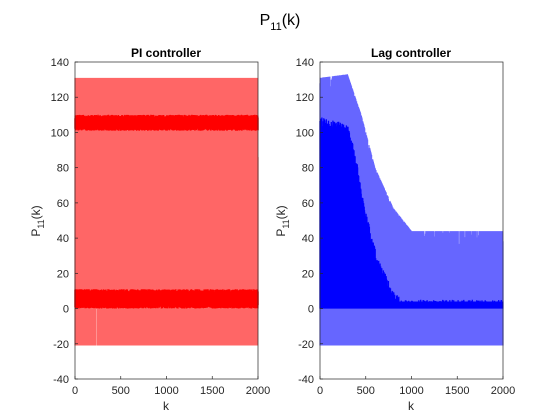  What do you see at coordinates (411, 53) in the screenshot?
I see `axes-title: Lag controller` at bounding box center [411, 53].